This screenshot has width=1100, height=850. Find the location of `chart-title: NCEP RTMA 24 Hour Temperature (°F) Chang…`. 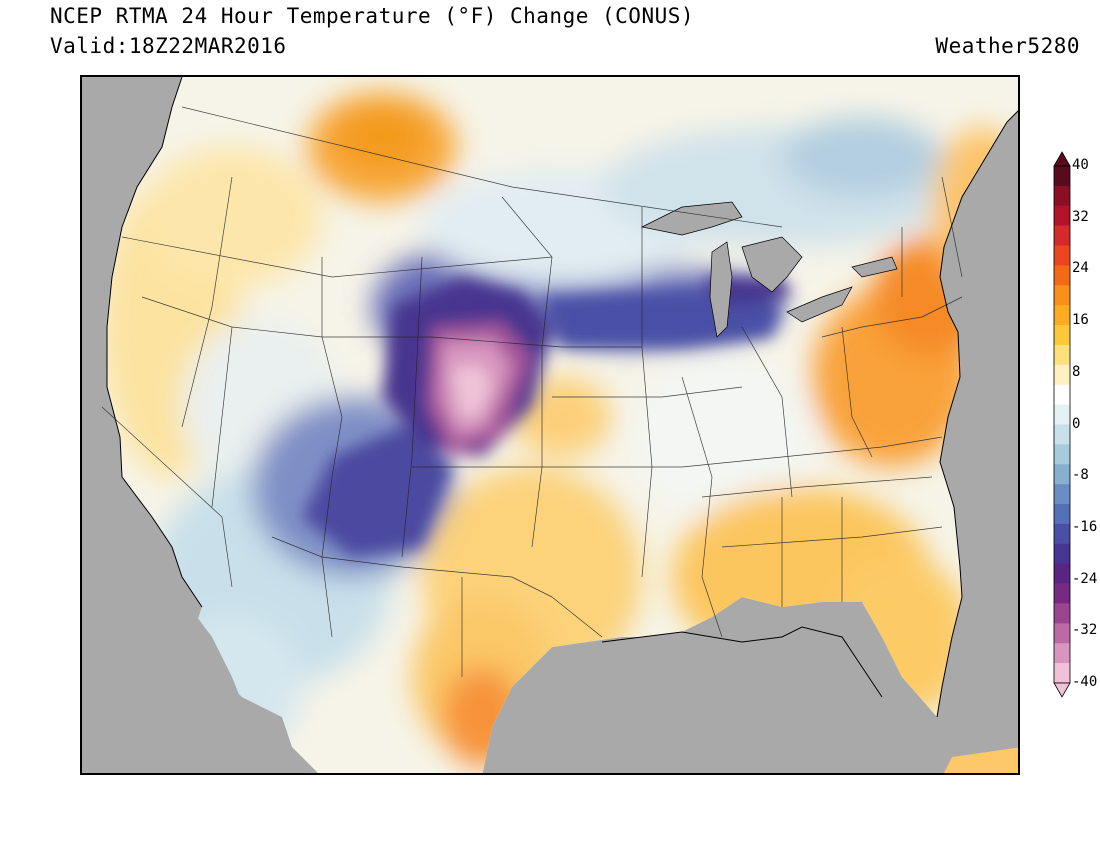

chart-title: NCEP RTMA 24 Hour Temperature (°F) Chang… is located at coordinates (372, 16).